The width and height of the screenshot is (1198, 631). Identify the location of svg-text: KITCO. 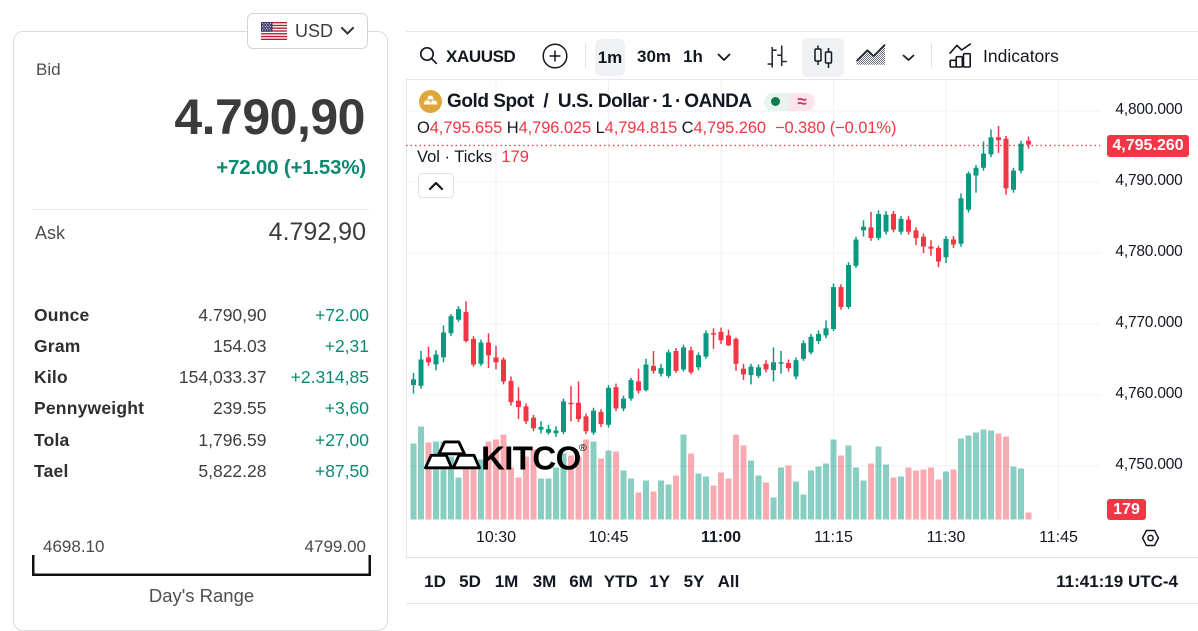
(531, 458).